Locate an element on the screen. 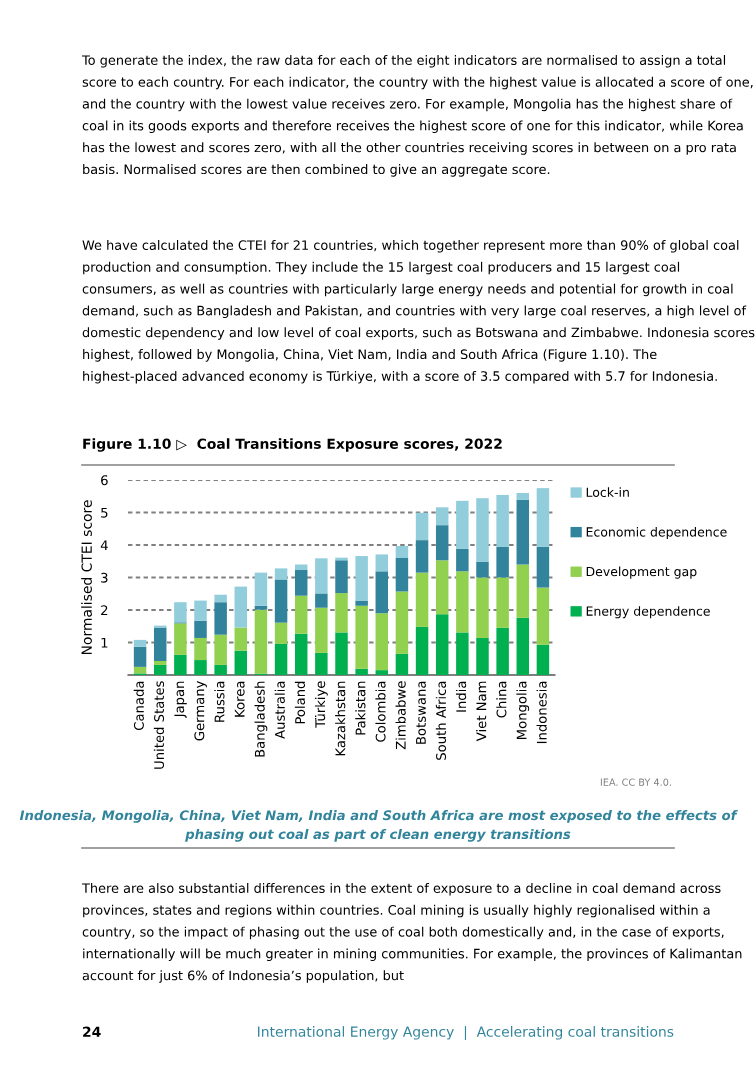  x-tick-label: Kazakhstan is located at coordinates (340, 718).